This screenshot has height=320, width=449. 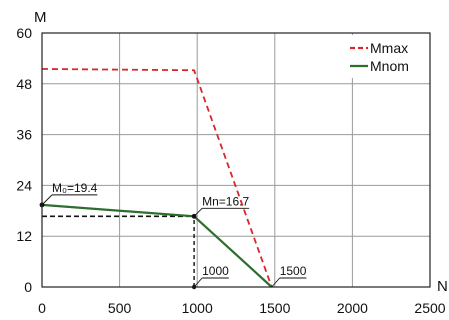 What do you see at coordinates (389, 48) in the screenshot?
I see `legend-label: Mmax` at bounding box center [389, 48].